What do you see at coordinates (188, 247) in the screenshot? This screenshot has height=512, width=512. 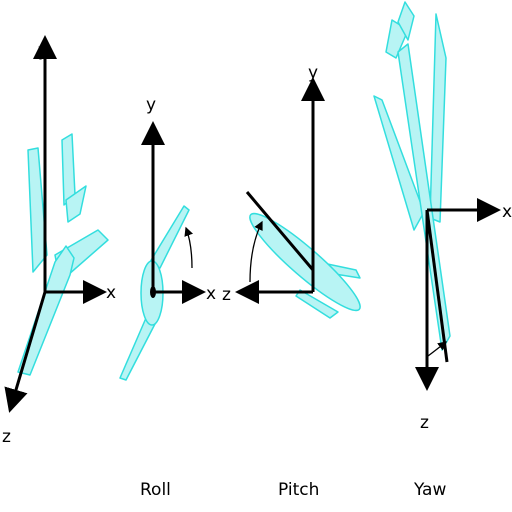 I see `roll-rotation-arrow` at bounding box center [188, 247].